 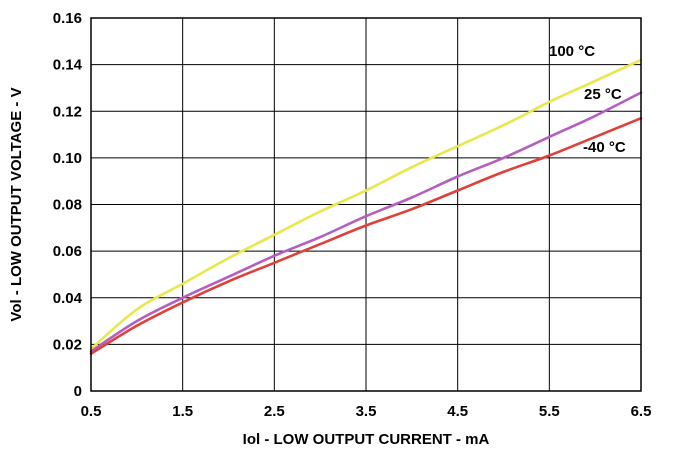 I want to click on y-axis-title: Vol - LOW OUTPUT VOLTAGE - V, so click(x=16, y=204).